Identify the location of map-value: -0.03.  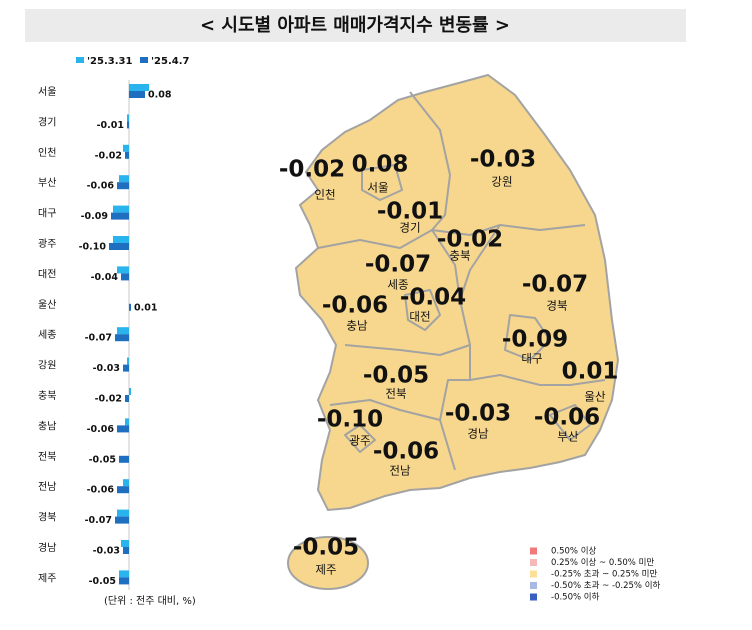
(478, 414).